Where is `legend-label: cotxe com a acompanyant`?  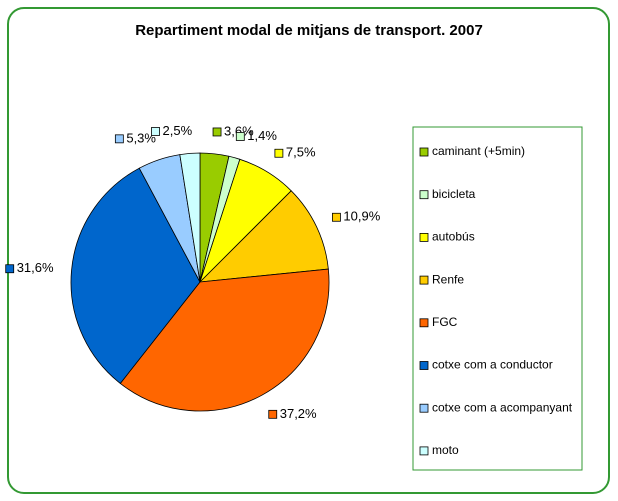 legend-label: cotxe com a acompanyant is located at coordinates (502, 407).